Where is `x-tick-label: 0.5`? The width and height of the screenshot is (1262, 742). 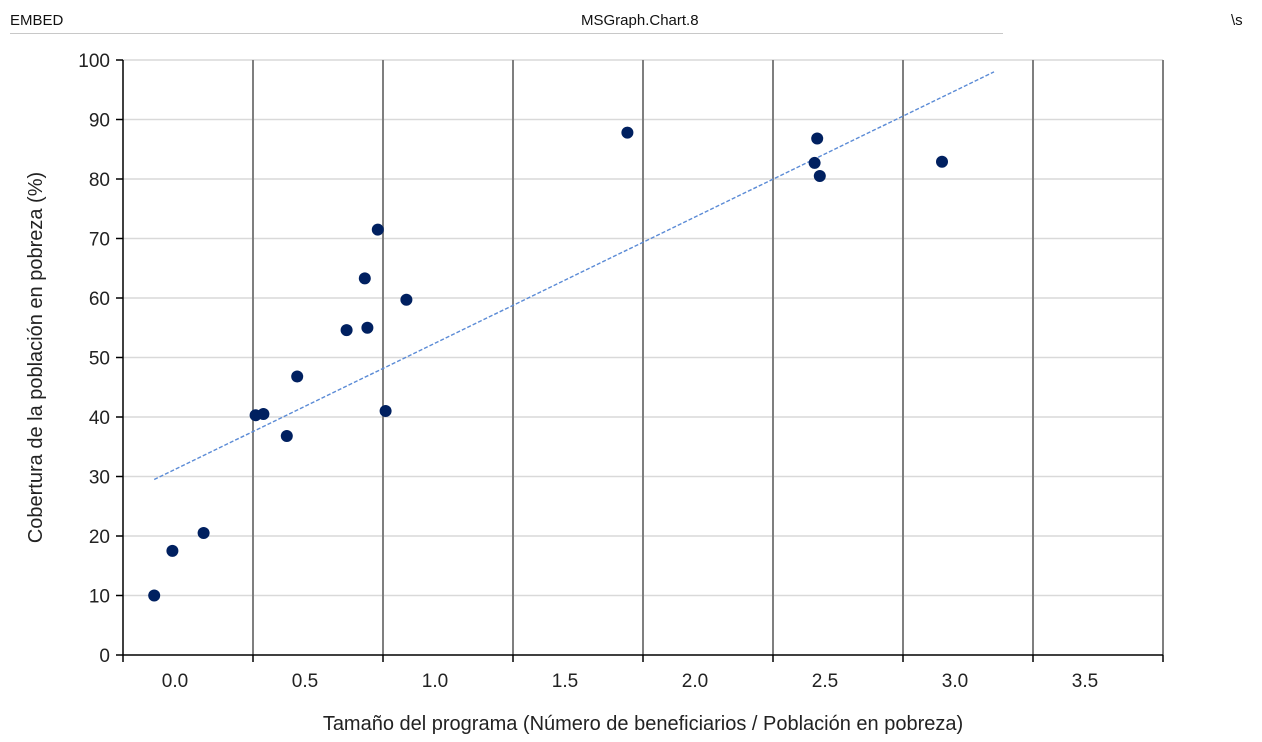 x-tick-label: 0.5 is located at coordinates (305, 681).